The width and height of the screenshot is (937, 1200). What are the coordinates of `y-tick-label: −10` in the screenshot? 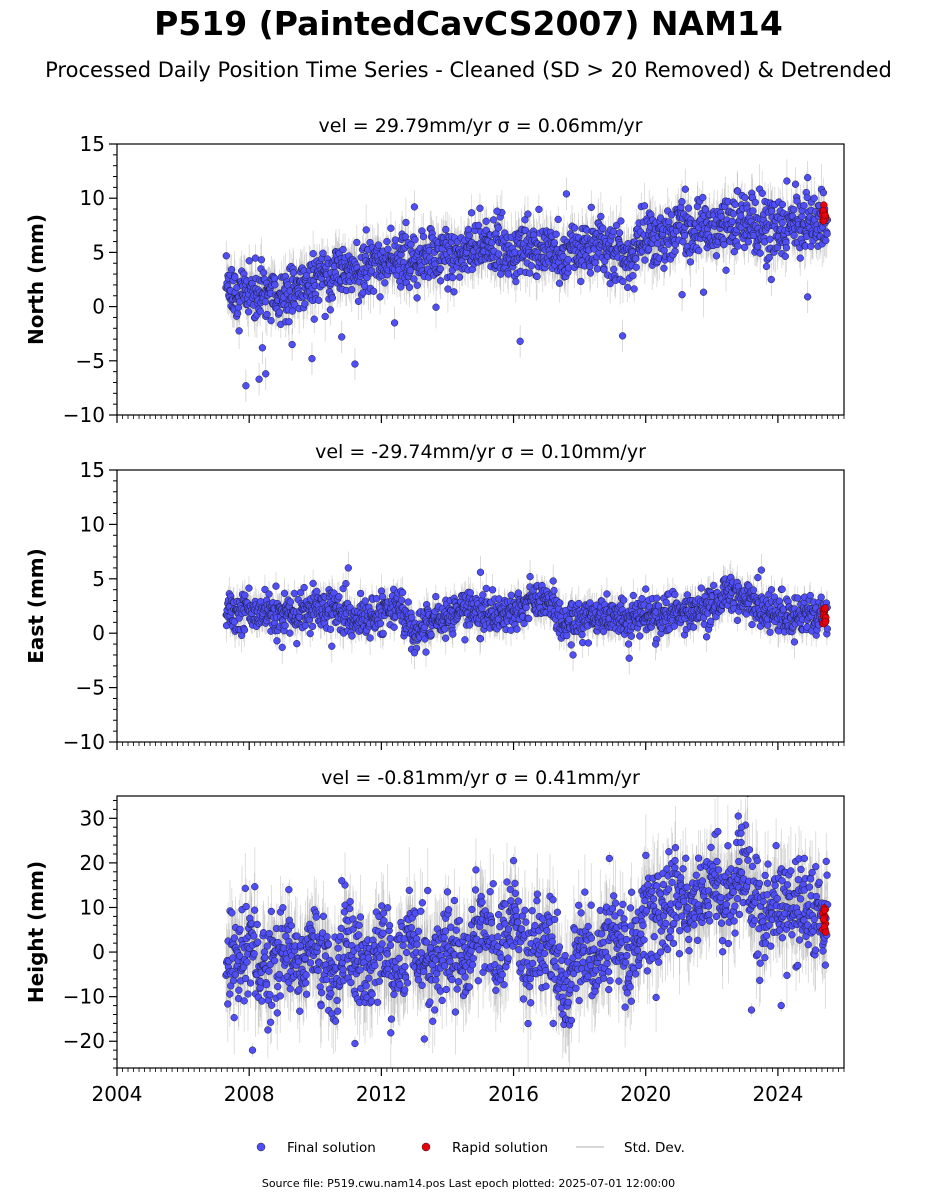 It's located at (84, 415).